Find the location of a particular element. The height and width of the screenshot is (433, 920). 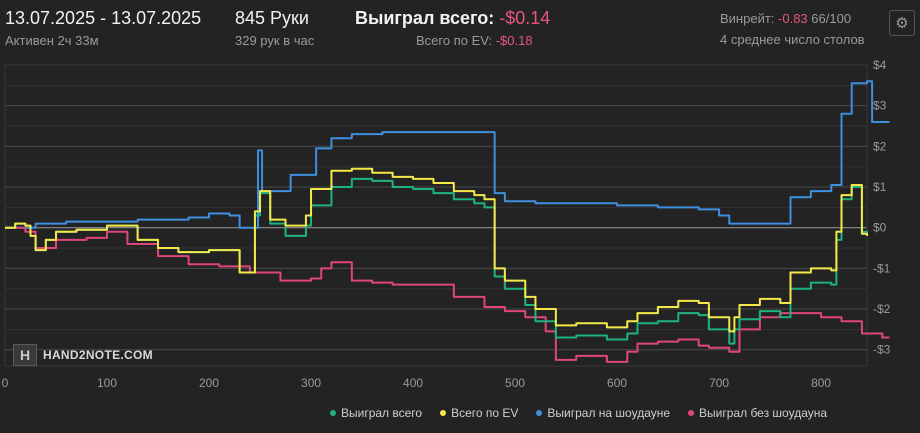

legend-item: Выиграл без шоудауна is located at coordinates (757, 413).